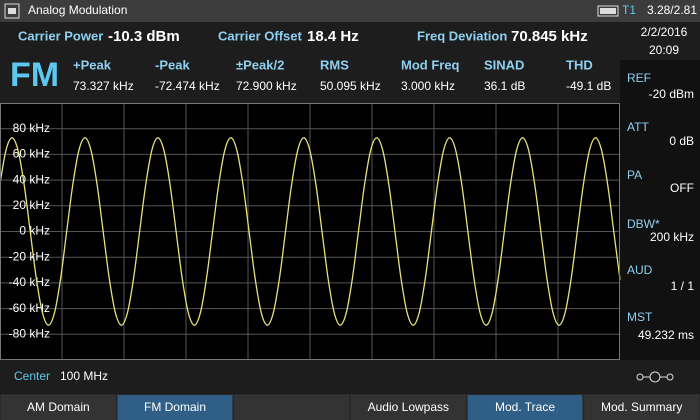 This screenshot has width=700, height=420. Describe the element at coordinates (334, 64) in the screenshot. I see `measurement-label: RMS` at that location.